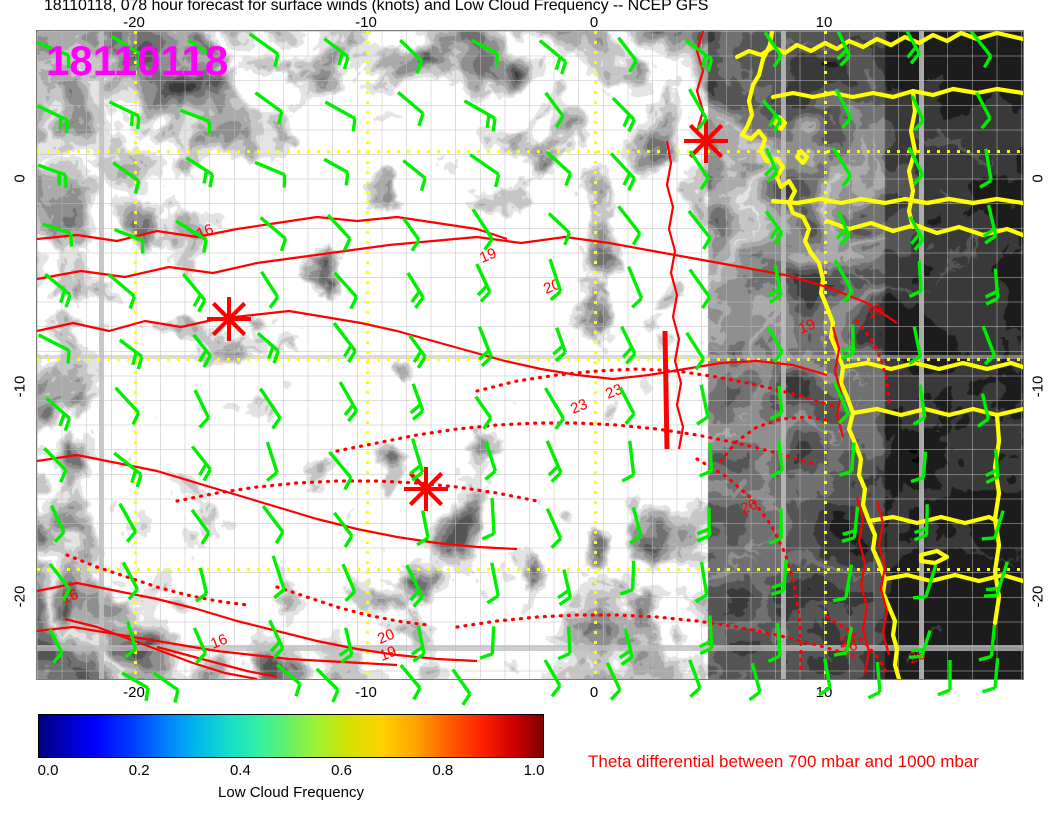 The height and width of the screenshot is (816, 1056). I want to click on x-tick-top--10: -10, so click(366, 22).